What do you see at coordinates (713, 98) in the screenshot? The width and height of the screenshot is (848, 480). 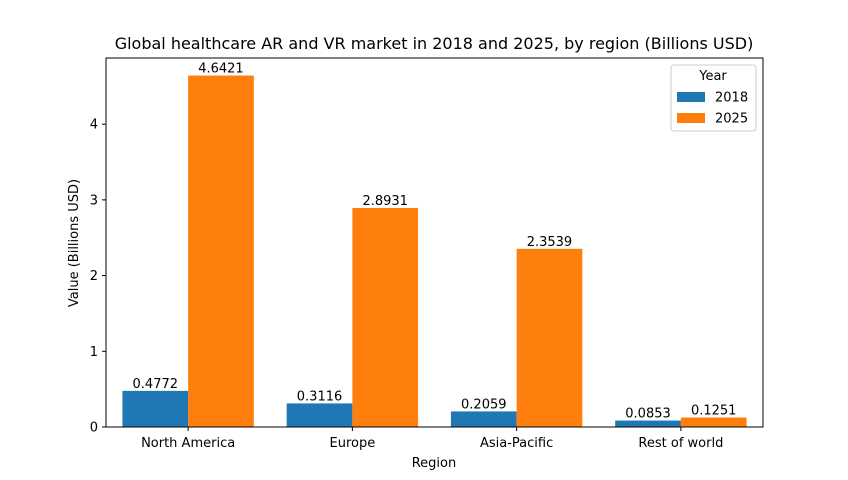 I see `legend: Year 2018 2025` at bounding box center [713, 98].